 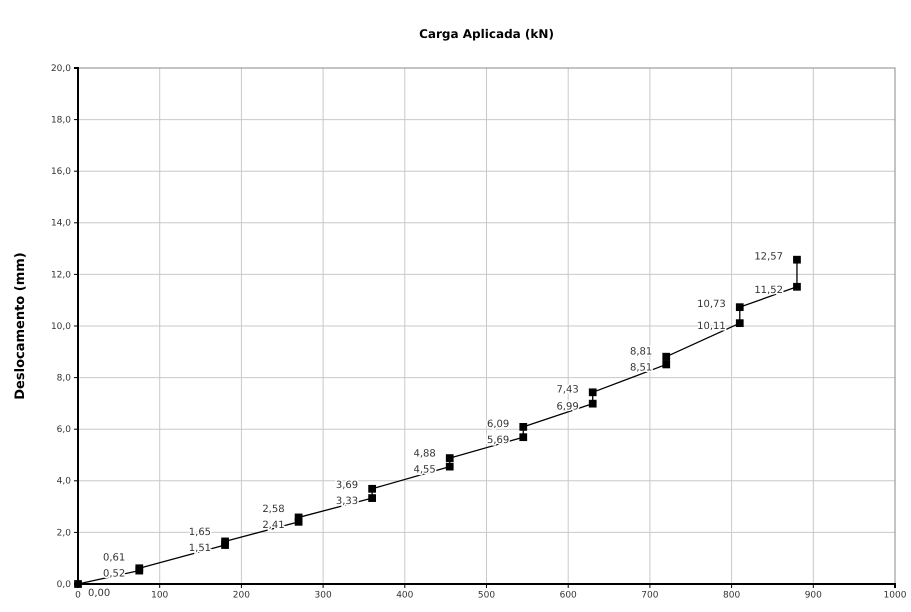 What do you see at coordinates (424, 454) in the screenshot?
I see `data-label: 4,88` at bounding box center [424, 454].